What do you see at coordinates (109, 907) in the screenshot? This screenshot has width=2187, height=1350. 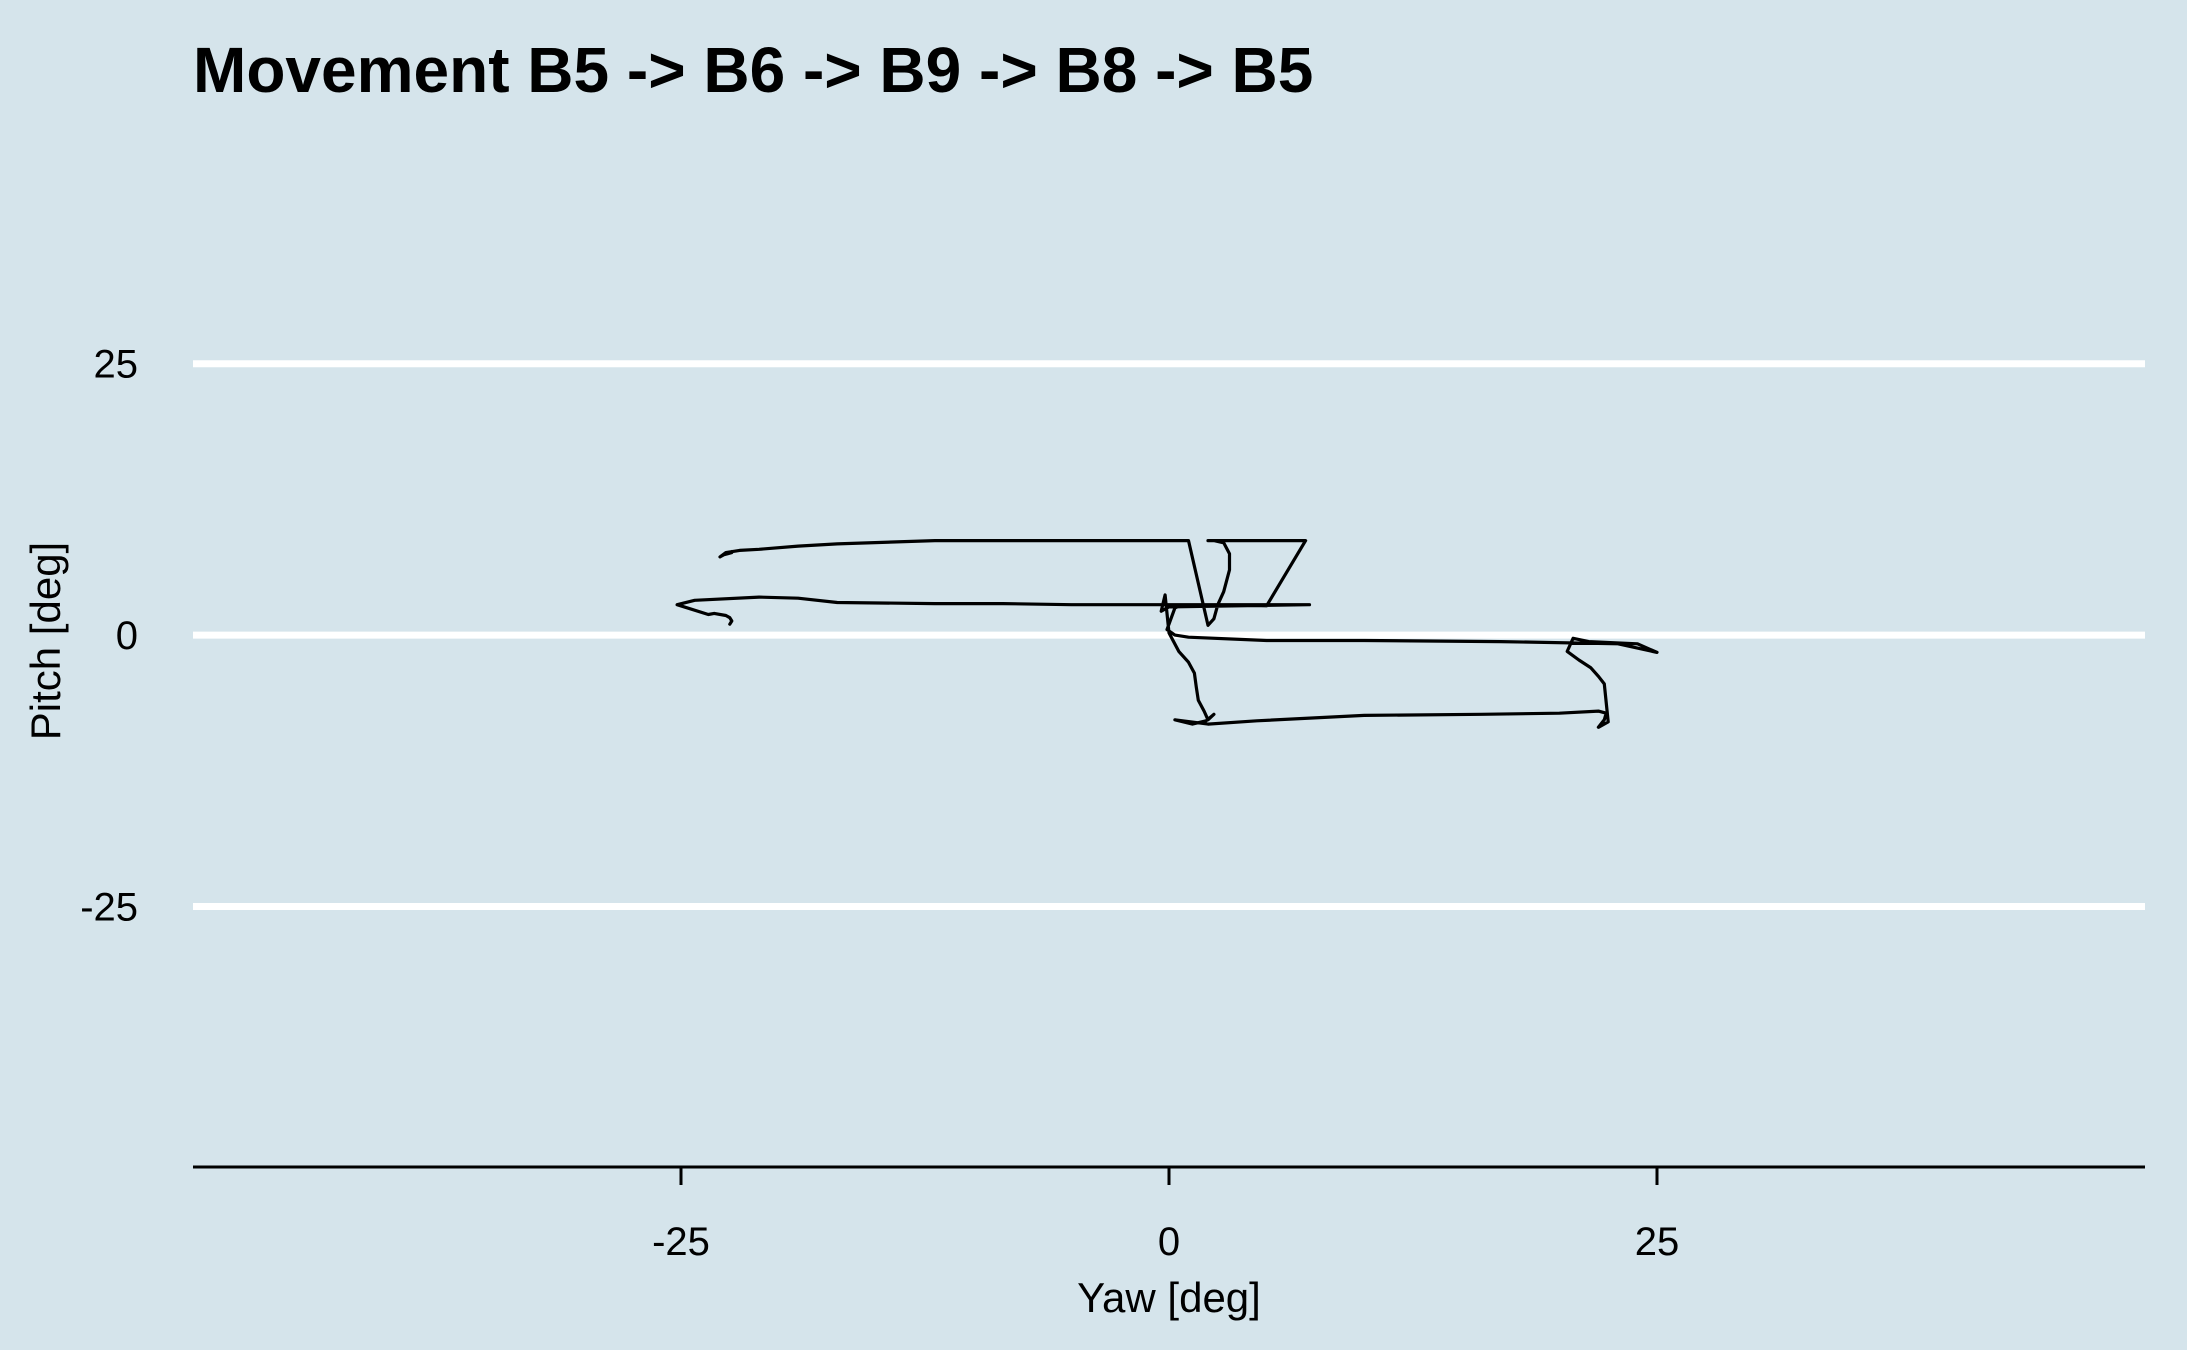 I see `y-tick-label-2: -25` at bounding box center [109, 907].